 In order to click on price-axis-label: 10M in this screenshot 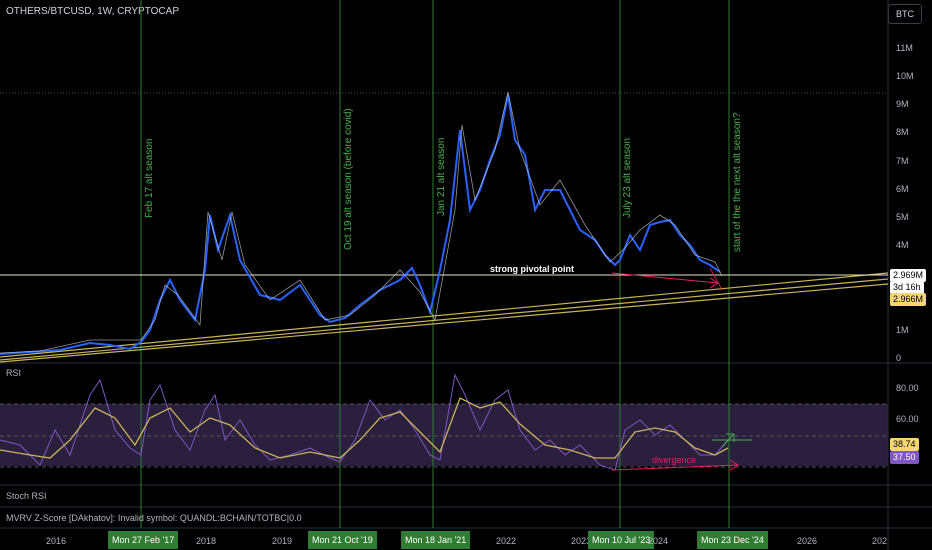, I will do `click(905, 76)`.